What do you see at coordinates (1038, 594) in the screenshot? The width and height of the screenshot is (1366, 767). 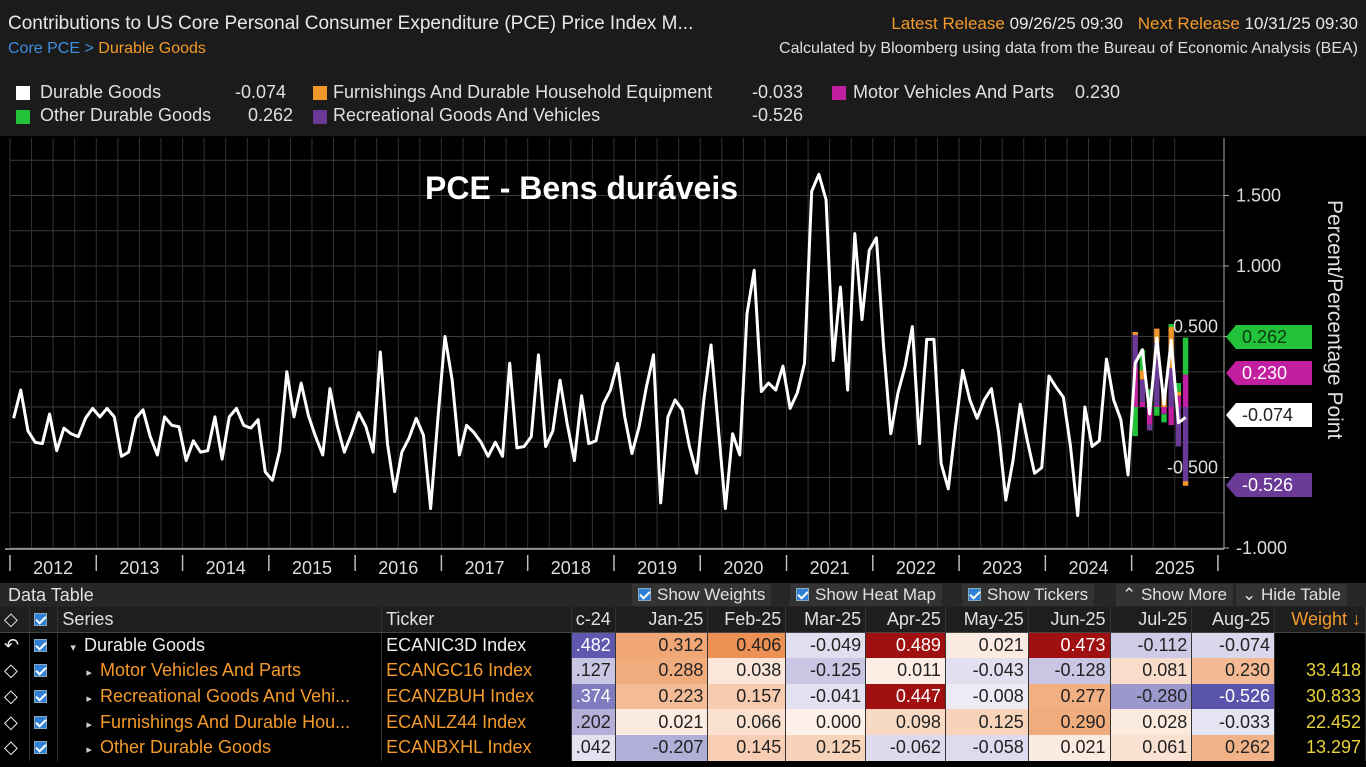 I see `show-tickers-label: Show Tickers` at bounding box center [1038, 594].